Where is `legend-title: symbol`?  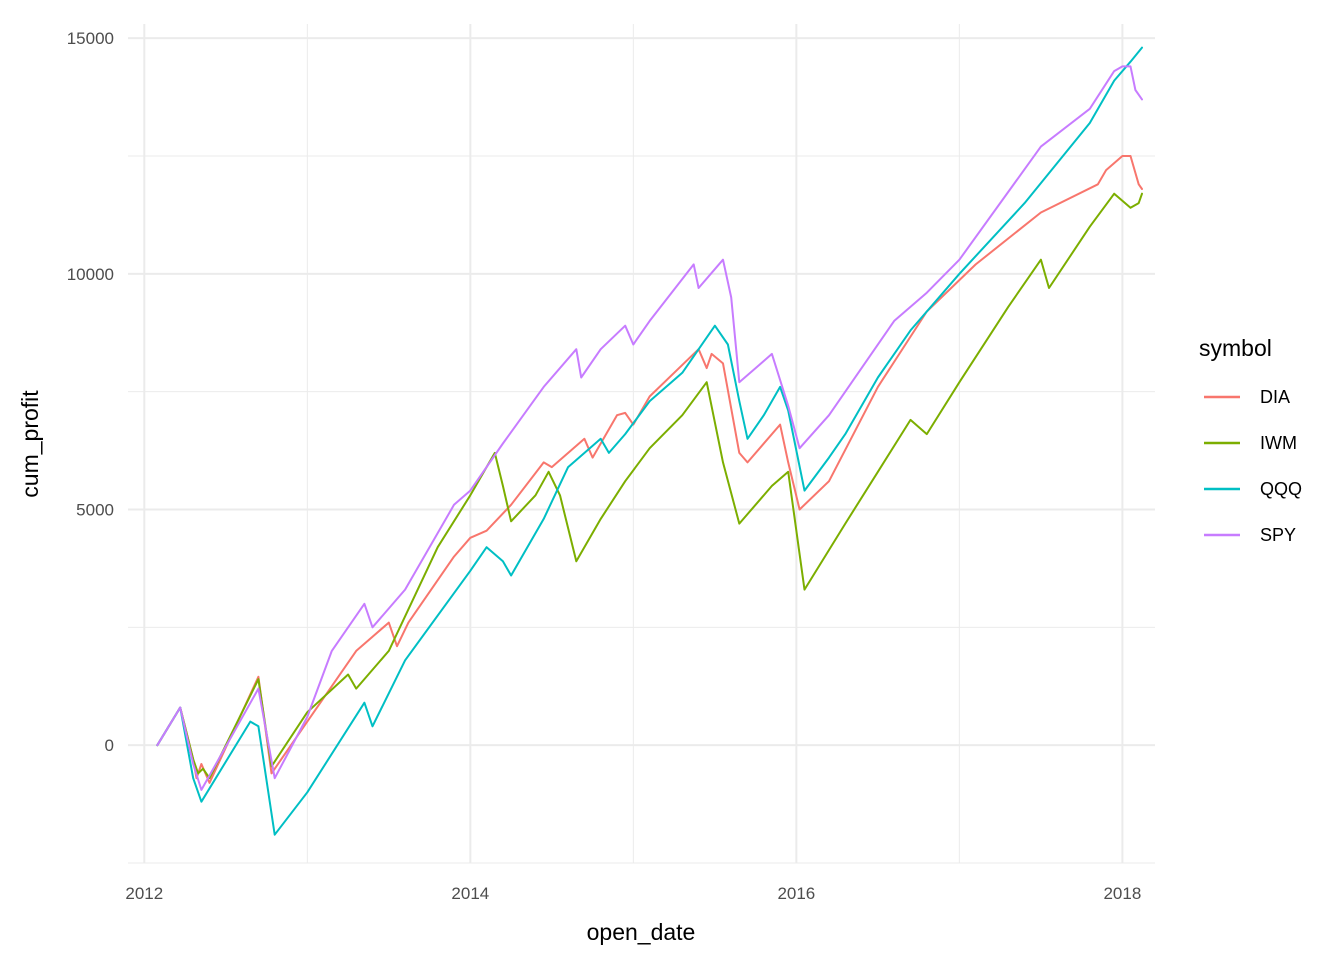
legend-title: symbol is located at coordinates (1235, 348).